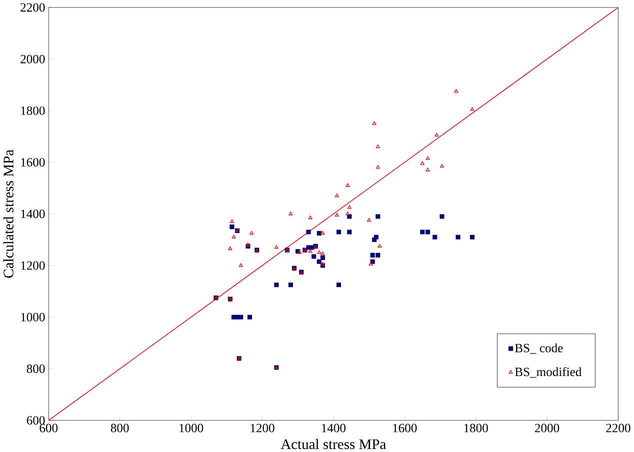 Image resolution: width=634 pixels, height=452 pixels. Describe the element at coordinates (618, 428) in the screenshot. I see `x-tick-label: 2200` at that location.